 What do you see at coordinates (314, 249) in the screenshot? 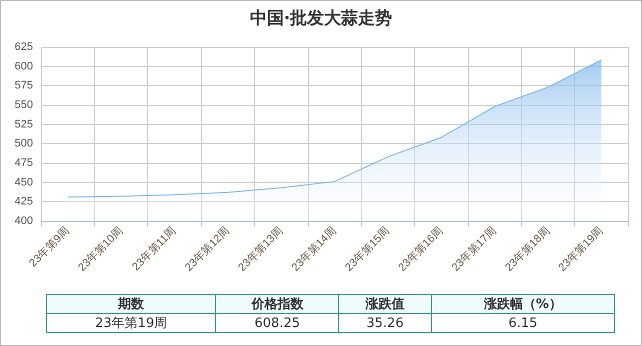
I see `x-tick-label: 23年第14周` at bounding box center [314, 249].